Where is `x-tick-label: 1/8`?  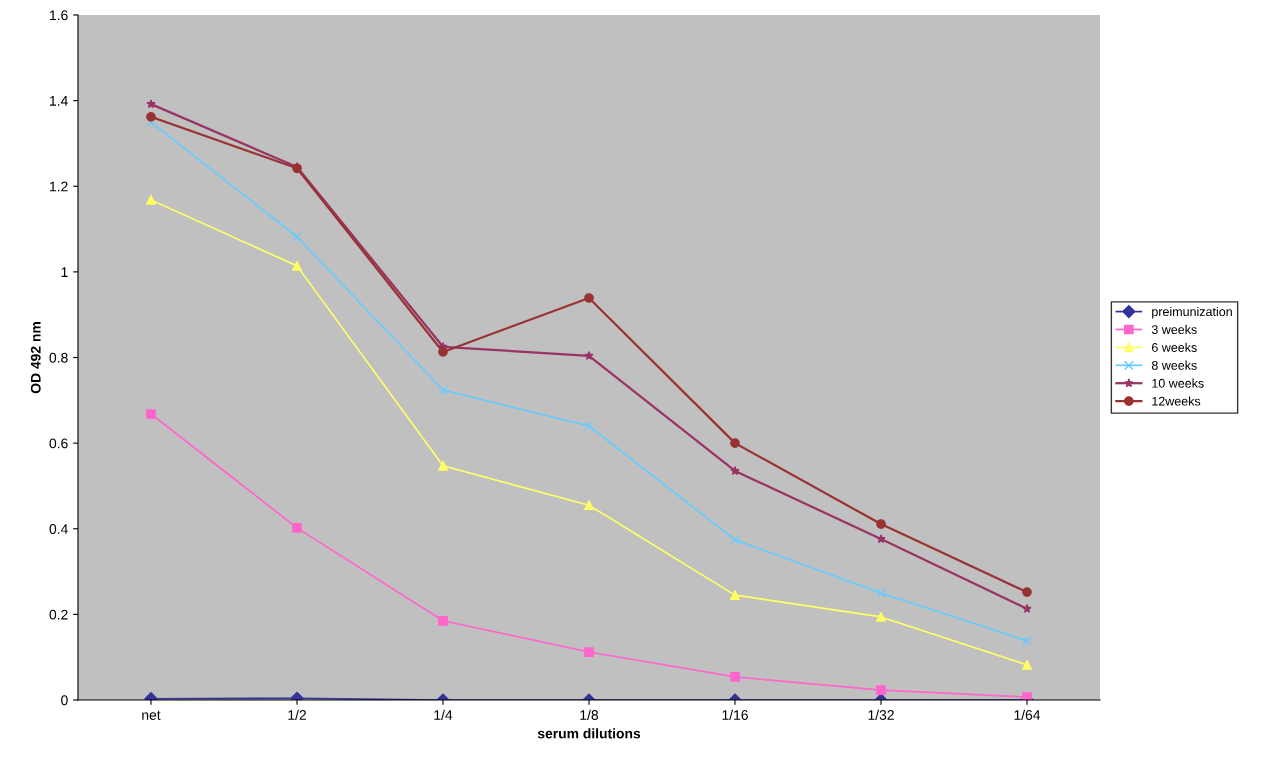
x-tick-label: 1/8 is located at coordinates (589, 714).